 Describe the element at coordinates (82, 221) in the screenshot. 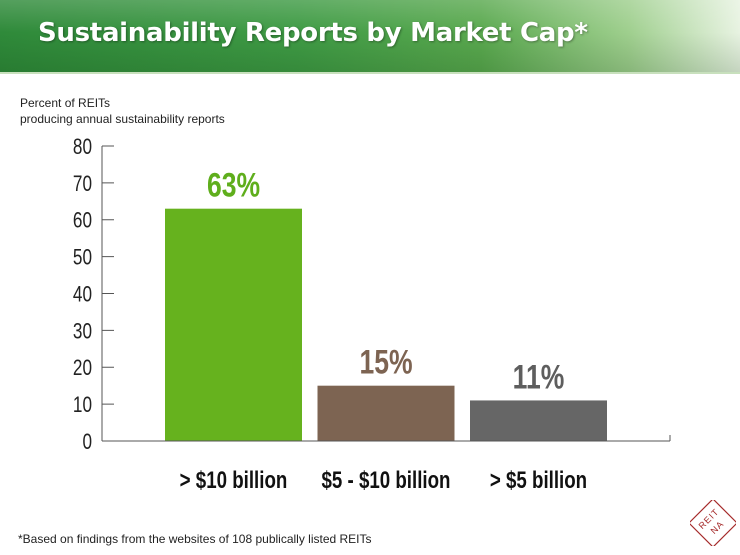

I see `y-tick-label: 60` at that location.